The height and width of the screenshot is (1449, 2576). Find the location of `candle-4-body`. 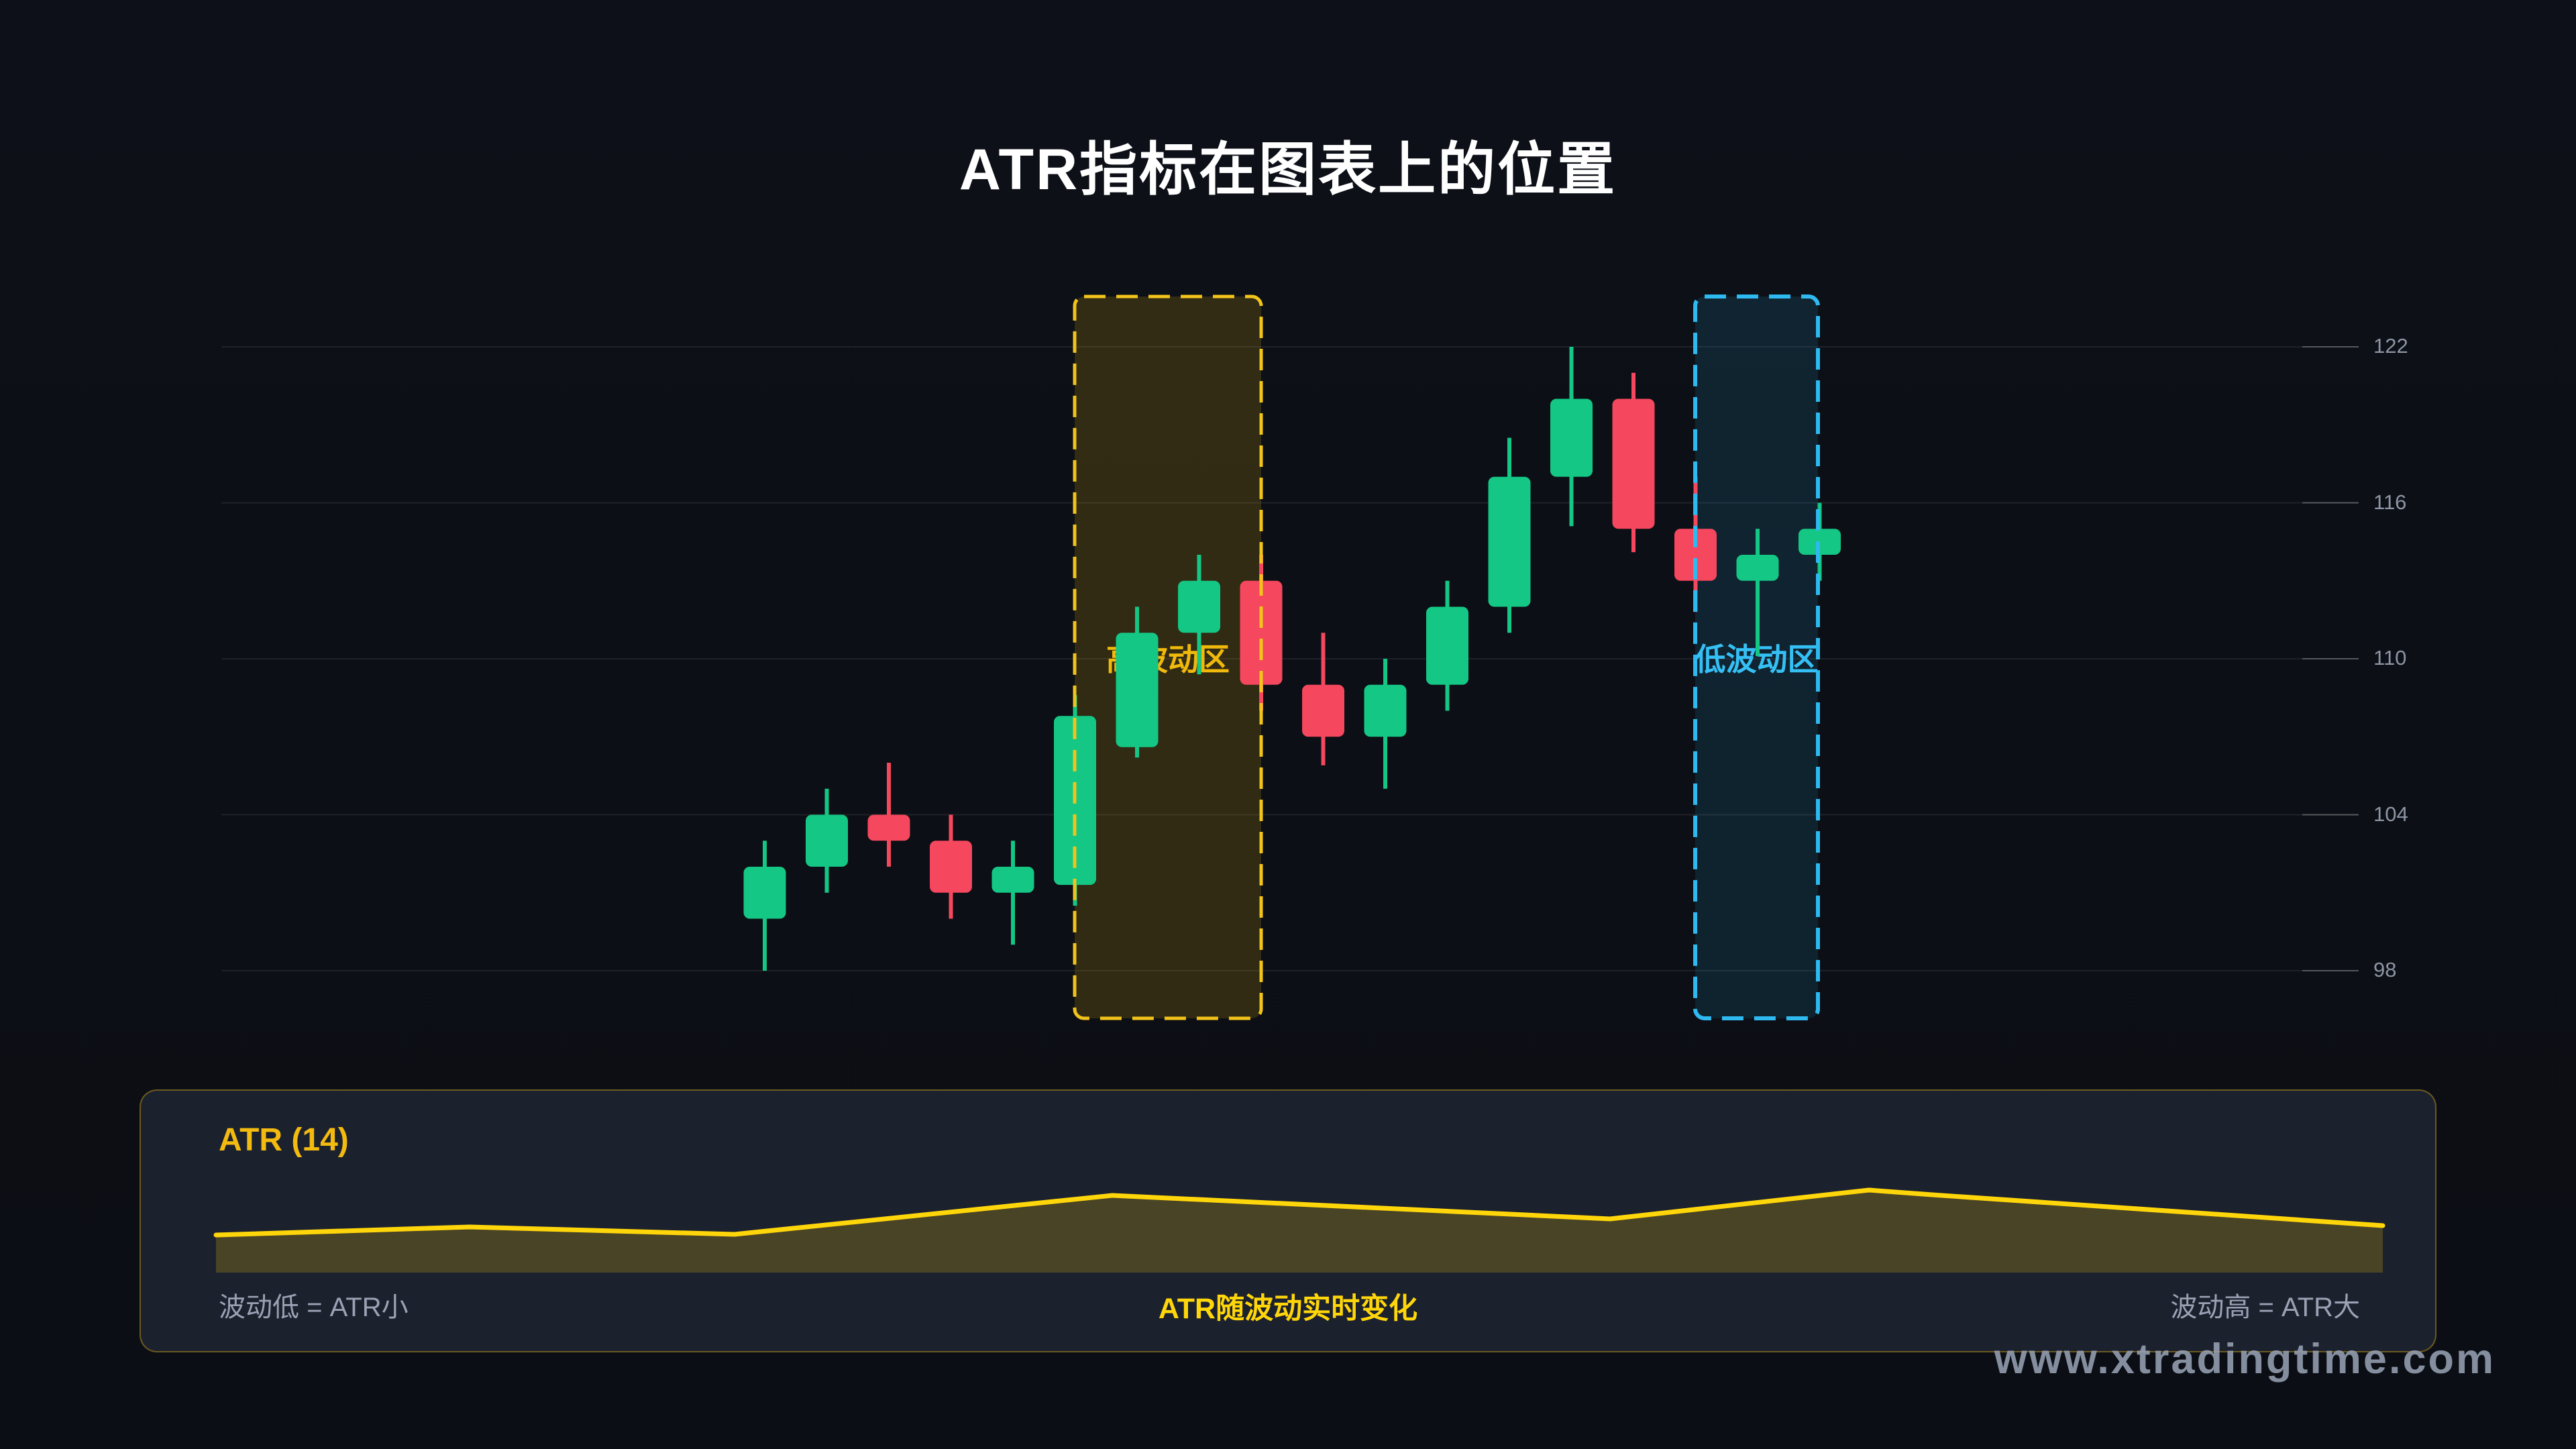

candle-4-body is located at coordinates (951, 867).